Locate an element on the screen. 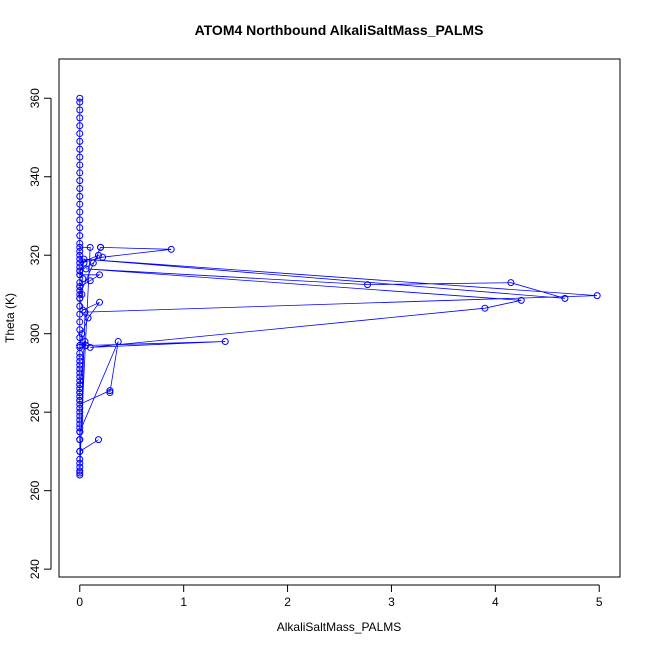  y-tick-label: 320 is located at coordinates (35, 255).